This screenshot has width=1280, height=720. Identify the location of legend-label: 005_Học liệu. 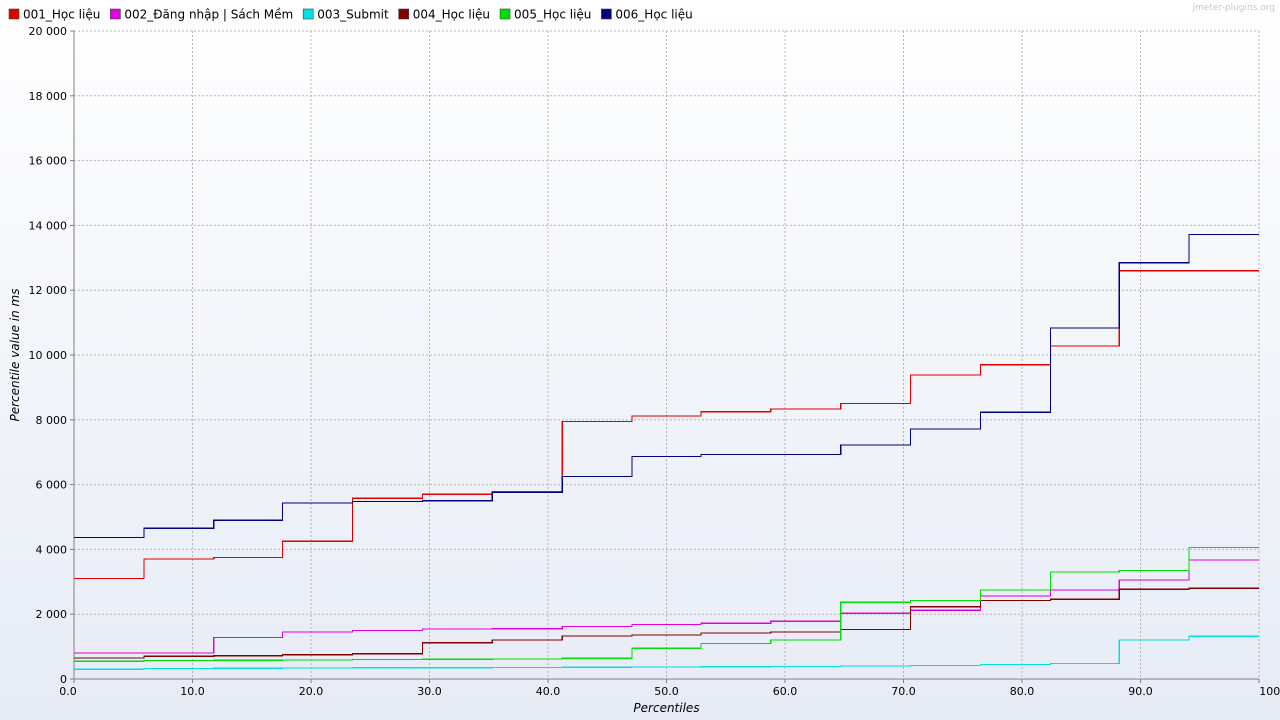
(552, 15).